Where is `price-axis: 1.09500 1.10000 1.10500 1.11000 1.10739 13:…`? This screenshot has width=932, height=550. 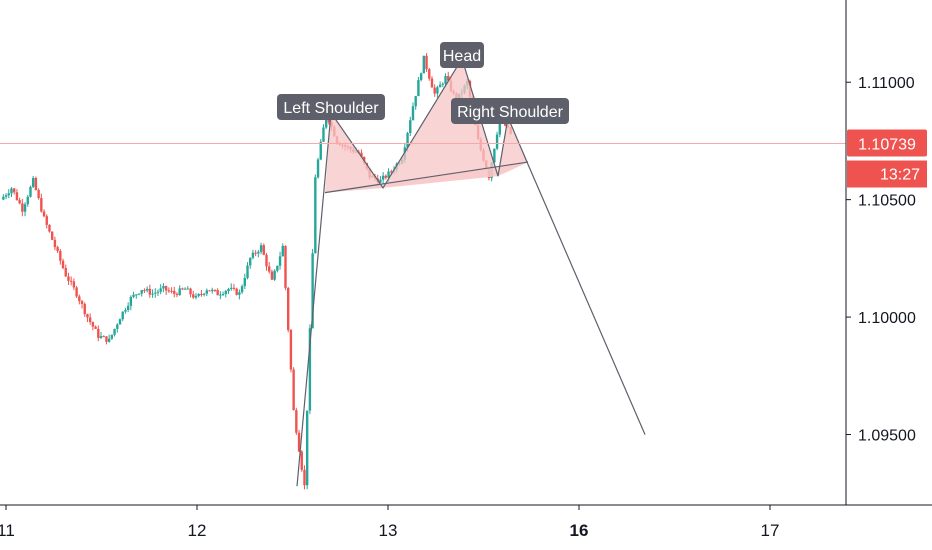
price-axis: 1.09500 1.10000 1.10500 1.11000 1.10739 13:… is located at coordinates (886, 252).